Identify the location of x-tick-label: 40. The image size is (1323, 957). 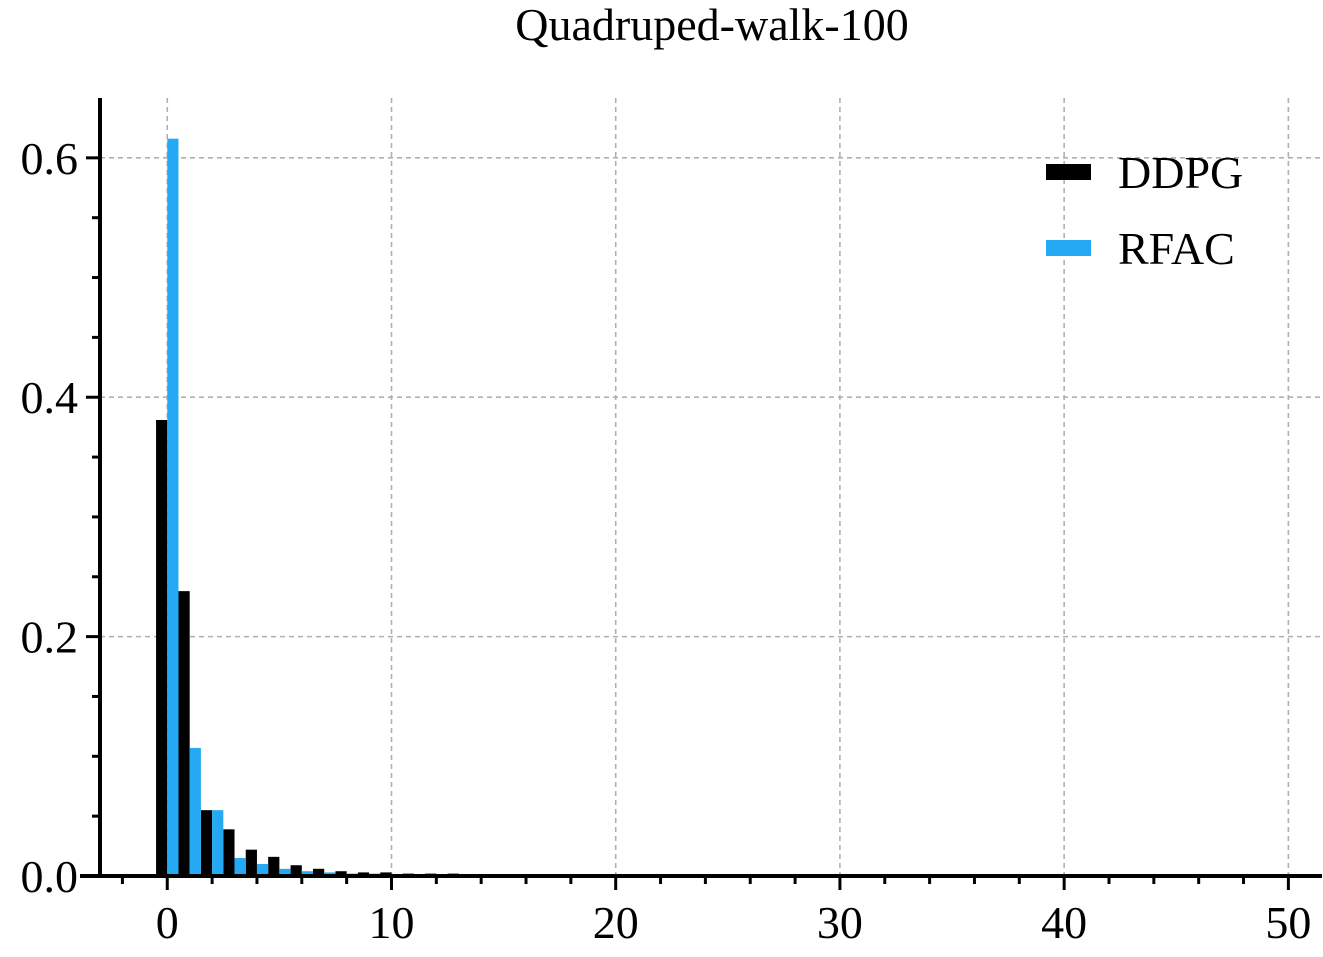
(1064, 922).